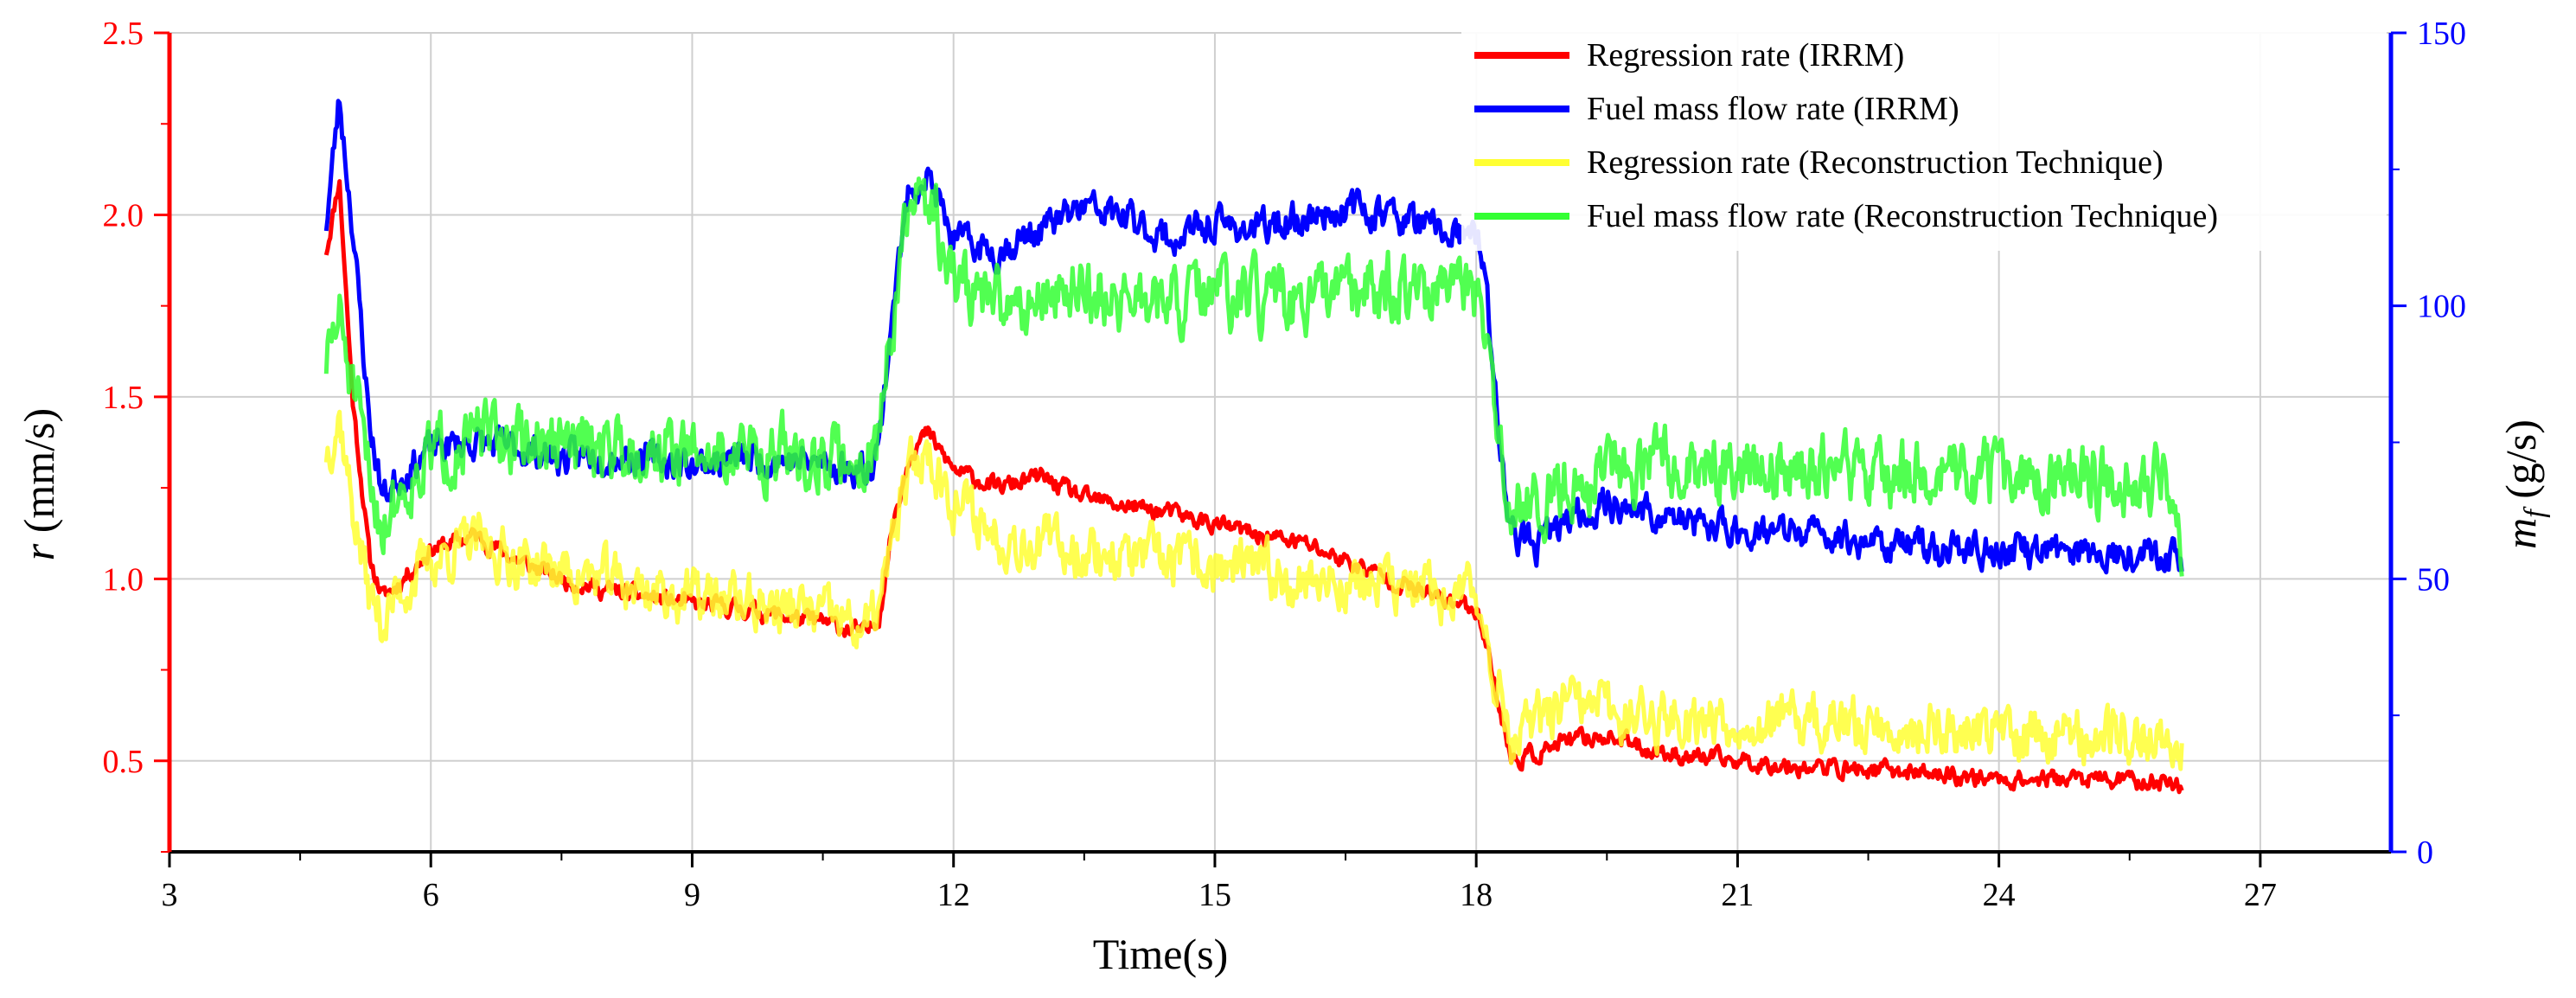  I want to click on legend-label-0: Regression rate (IRRM), so click(1746, 55).